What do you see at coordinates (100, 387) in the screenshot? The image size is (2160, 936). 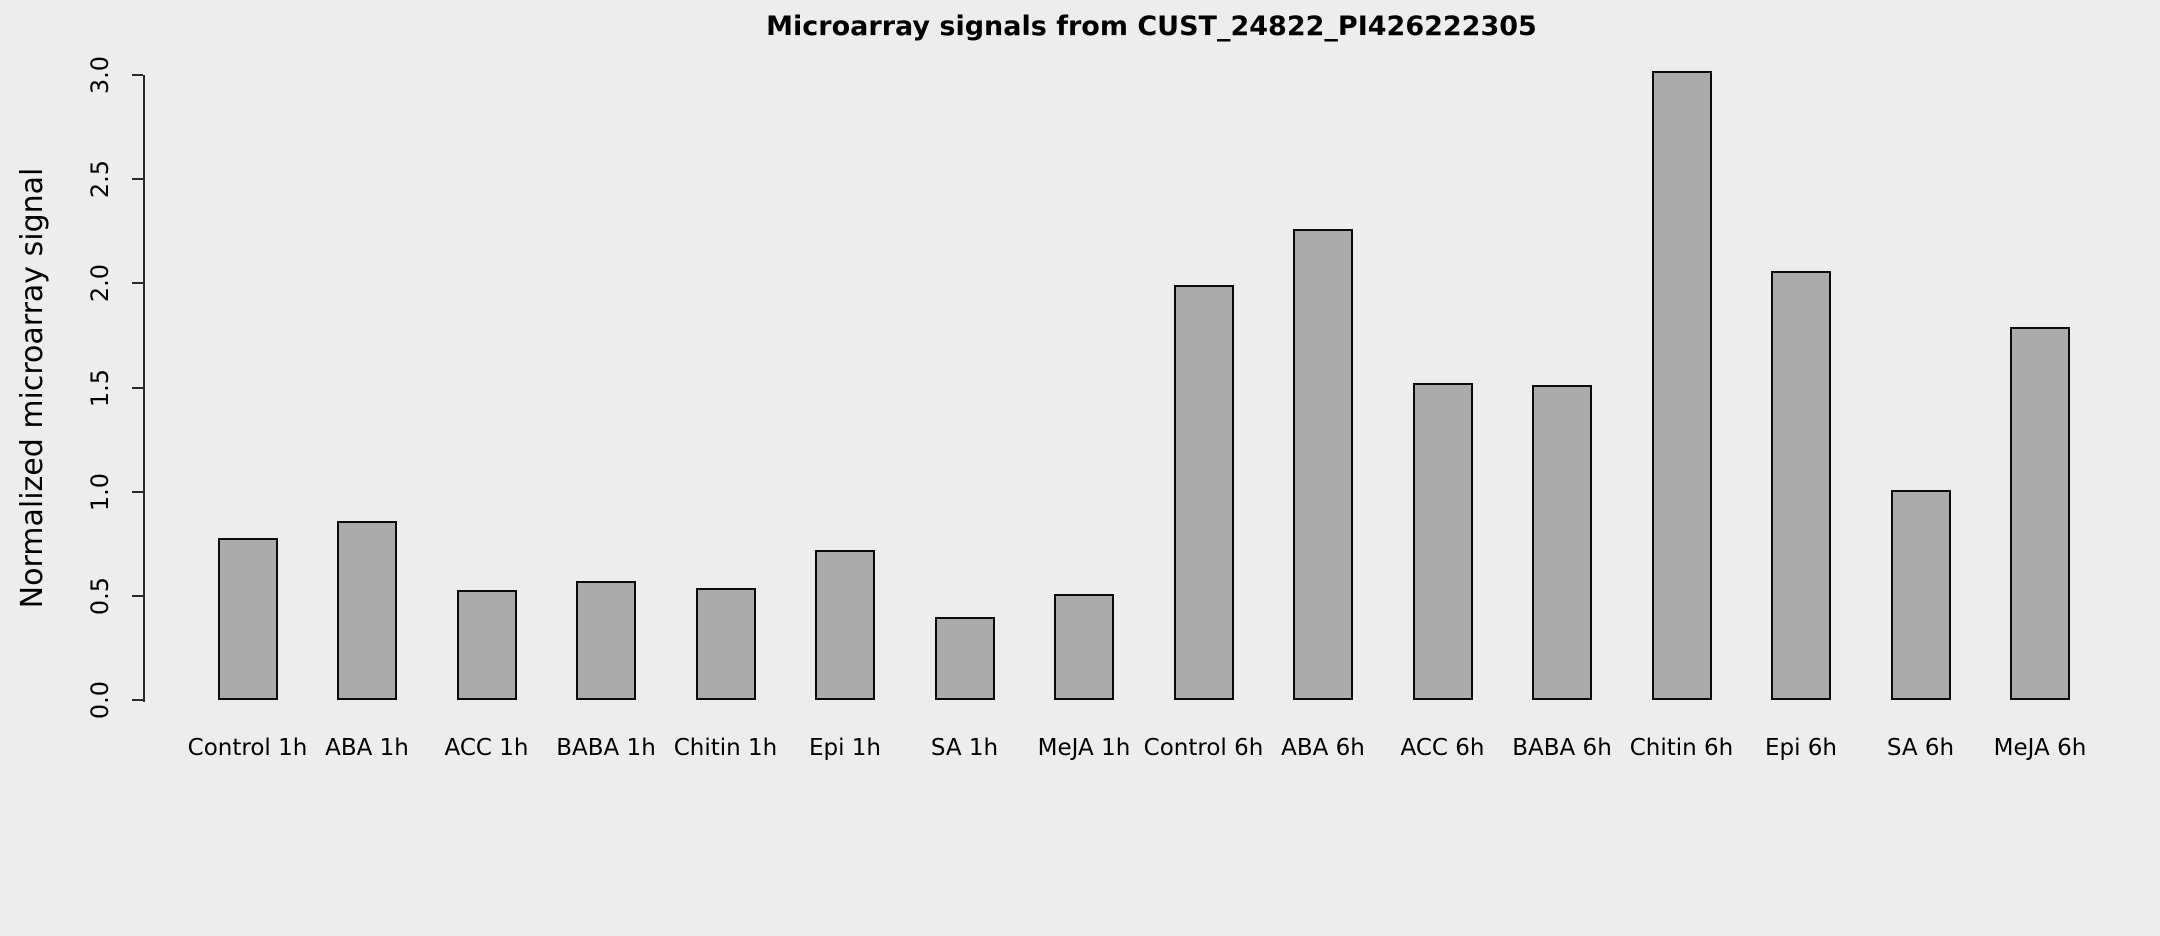 I see `y-tick-label-1.5: 1.5` at bounding box center [100, 387].